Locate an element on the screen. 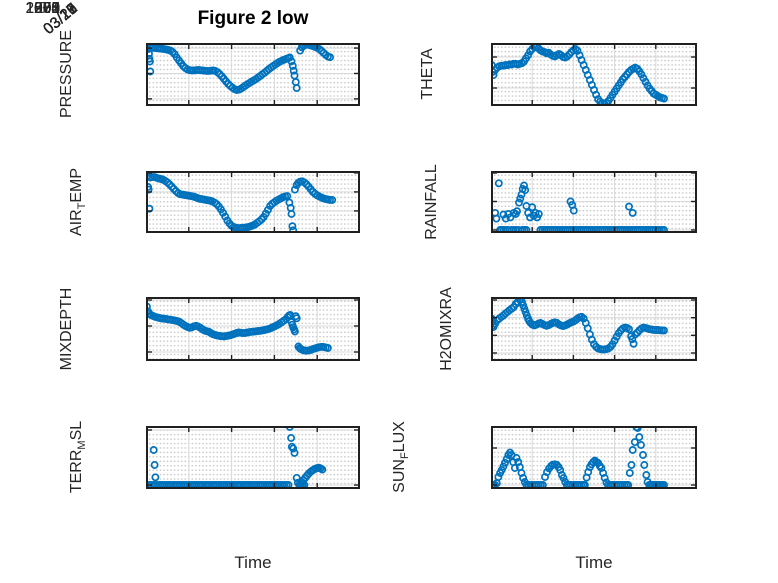 This screenshot has width=778, height=583. plot-area-rainfall is located at coordinates (594, 202).